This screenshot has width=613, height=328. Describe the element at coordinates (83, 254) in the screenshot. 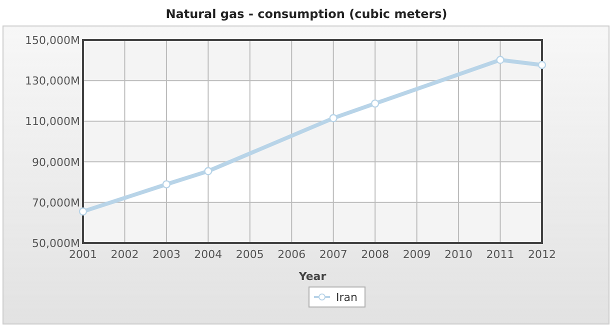

I see `x-tick-label: 2001` at that location.